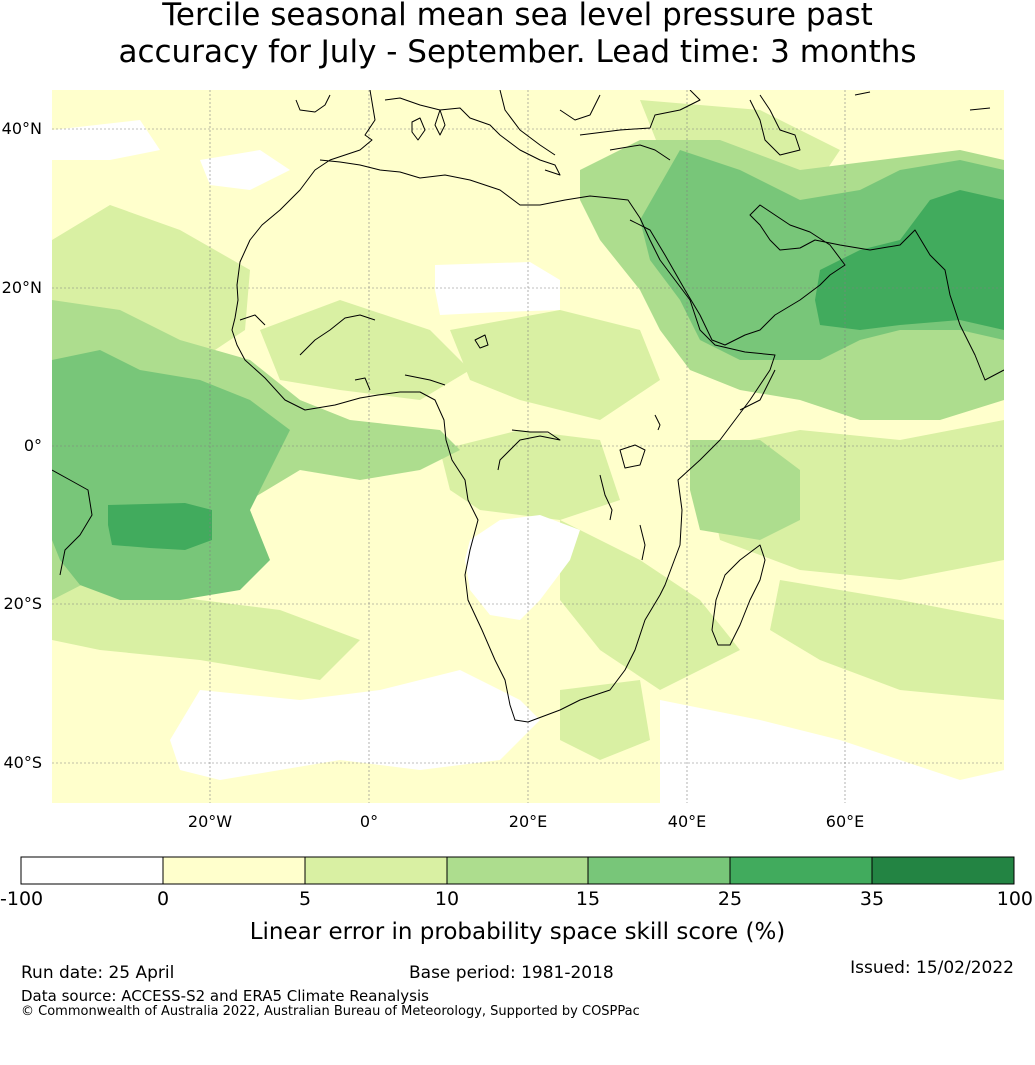  What do you see at coordinates (22, 899) in the screenshot?
I see `colorbar-tick-label: -100` at bounding box center [22, 899].